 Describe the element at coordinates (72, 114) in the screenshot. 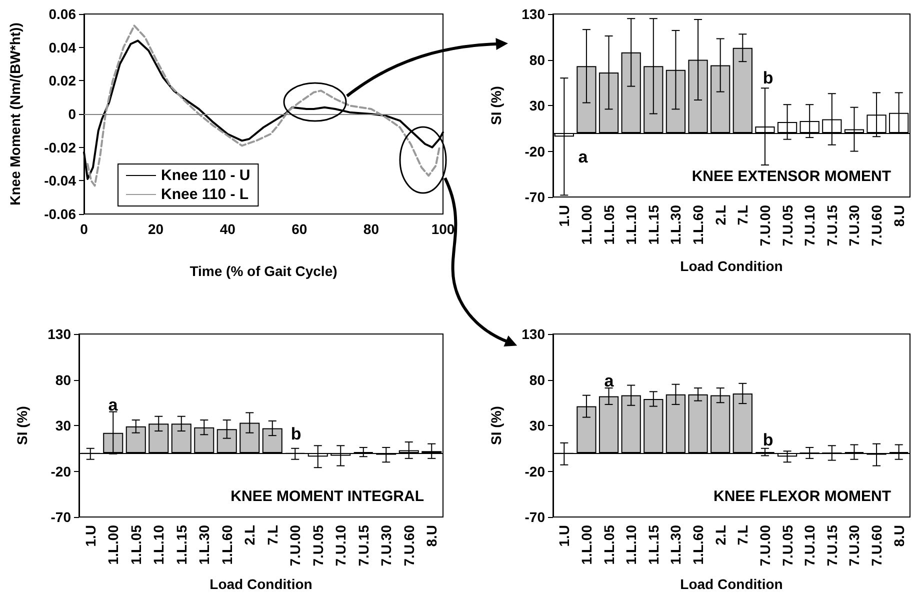

I see `y-tick-label: 0` at that location.